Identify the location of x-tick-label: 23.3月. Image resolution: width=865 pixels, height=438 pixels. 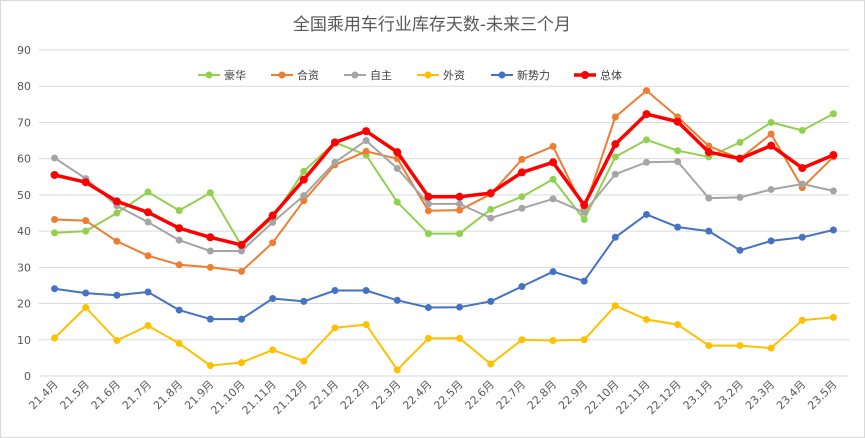
(760, 395).